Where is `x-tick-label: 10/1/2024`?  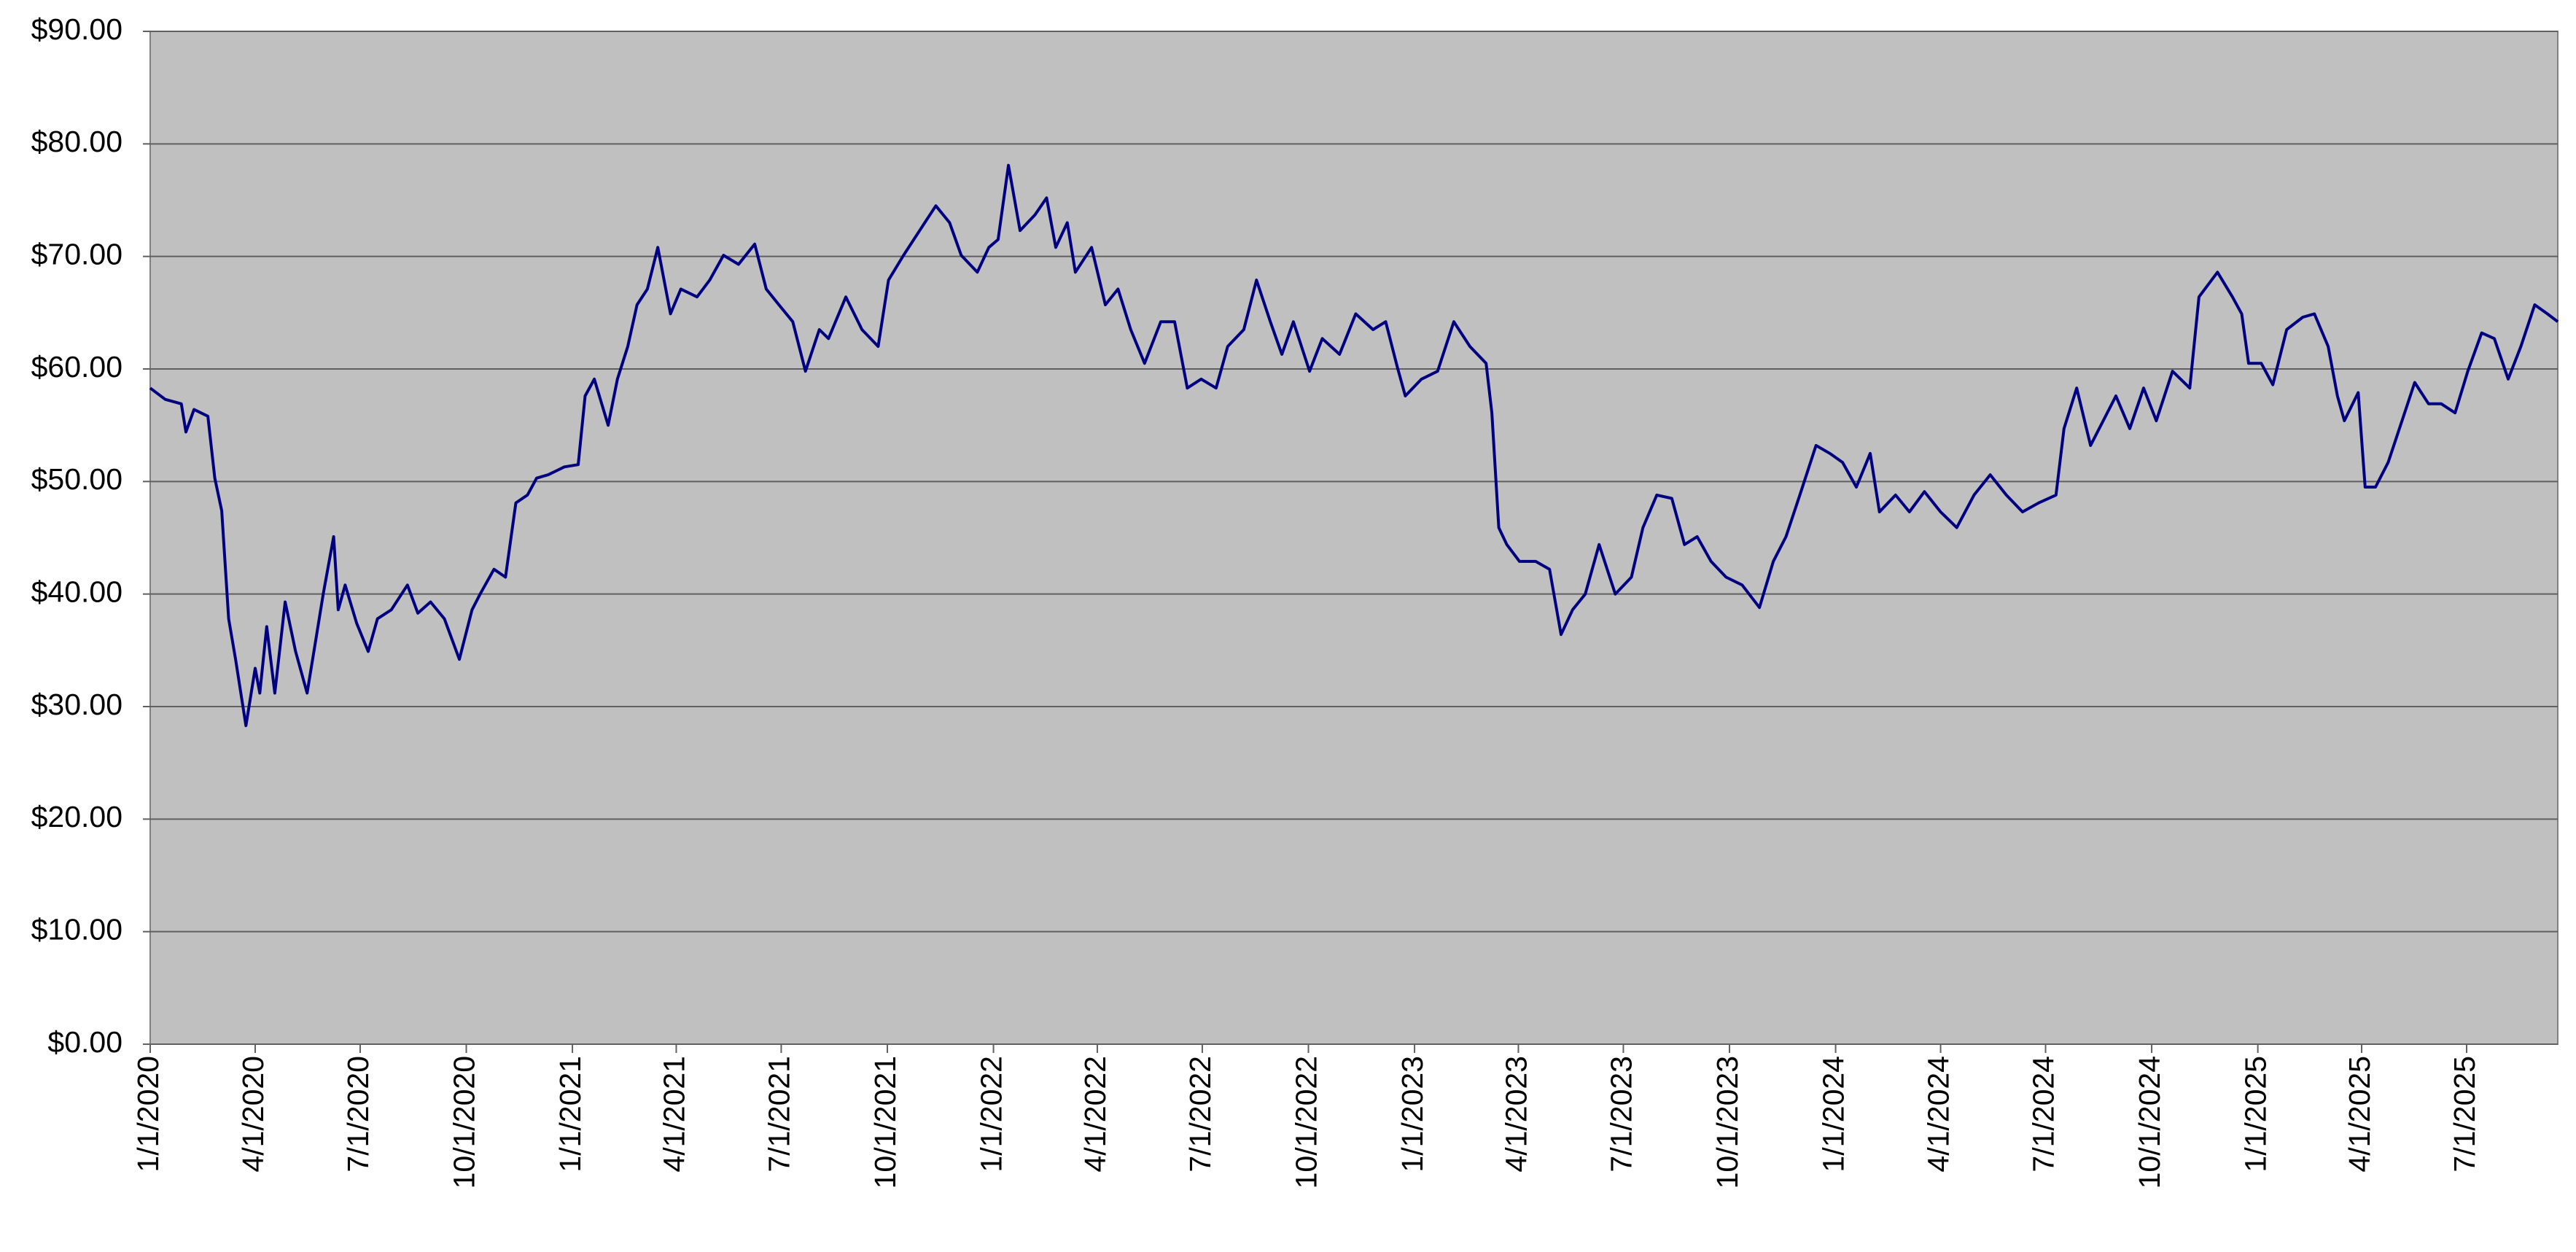 x-tick-label: 10/1/2024 is located at coordinates (2149, 1122).